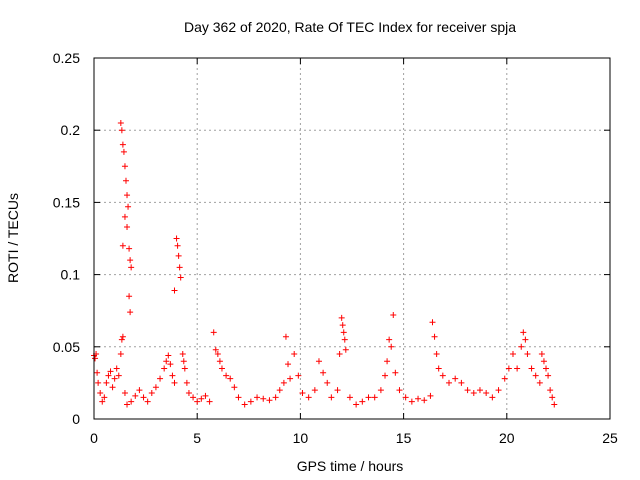 The width and height of the screenshot is (640, 480). What do you see at coordinates (71, 275) in the screenshot?
I see `y-tick-label: 0.1` at bounding box center [71, 275].